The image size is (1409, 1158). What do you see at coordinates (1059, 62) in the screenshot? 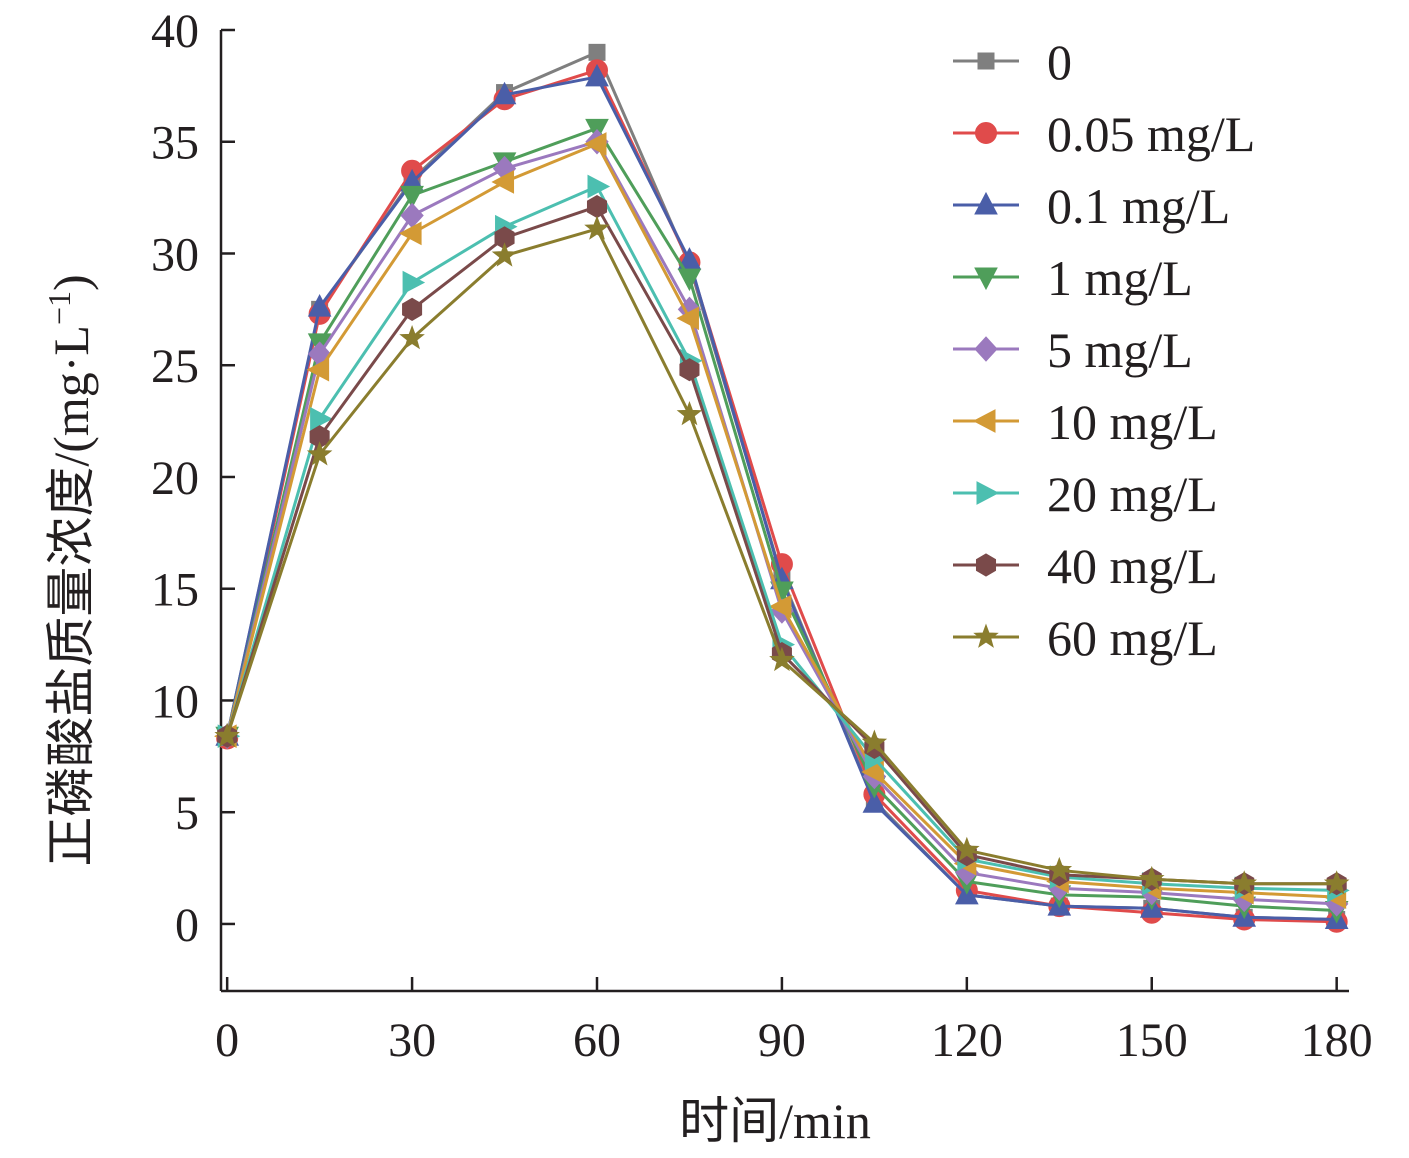
I see `legend-label: 0` at bounding box center [1059, 62].